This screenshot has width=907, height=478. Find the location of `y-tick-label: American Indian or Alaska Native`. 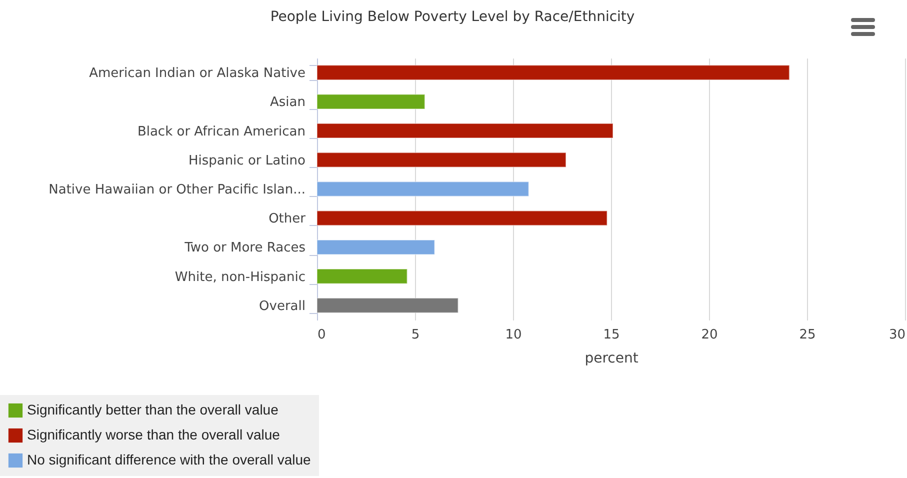

y-tick-label: American Indian or Alaska Native is located at coordinates (197, 74).